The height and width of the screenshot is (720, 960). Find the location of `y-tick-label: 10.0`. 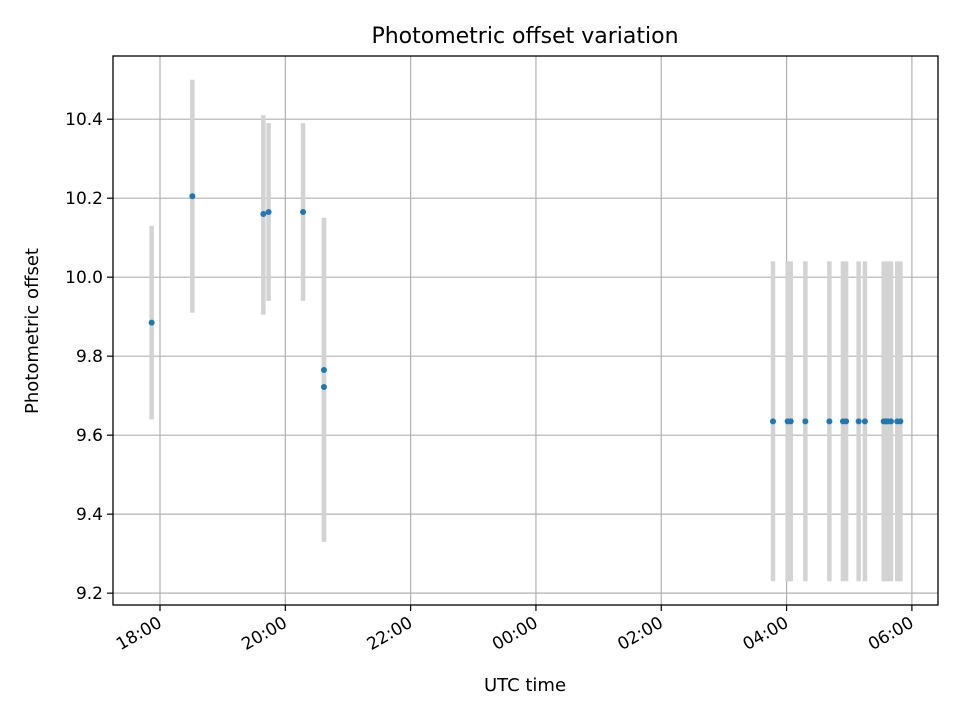

y-tick-label: 10.0 is located at coordinates (84, 278).